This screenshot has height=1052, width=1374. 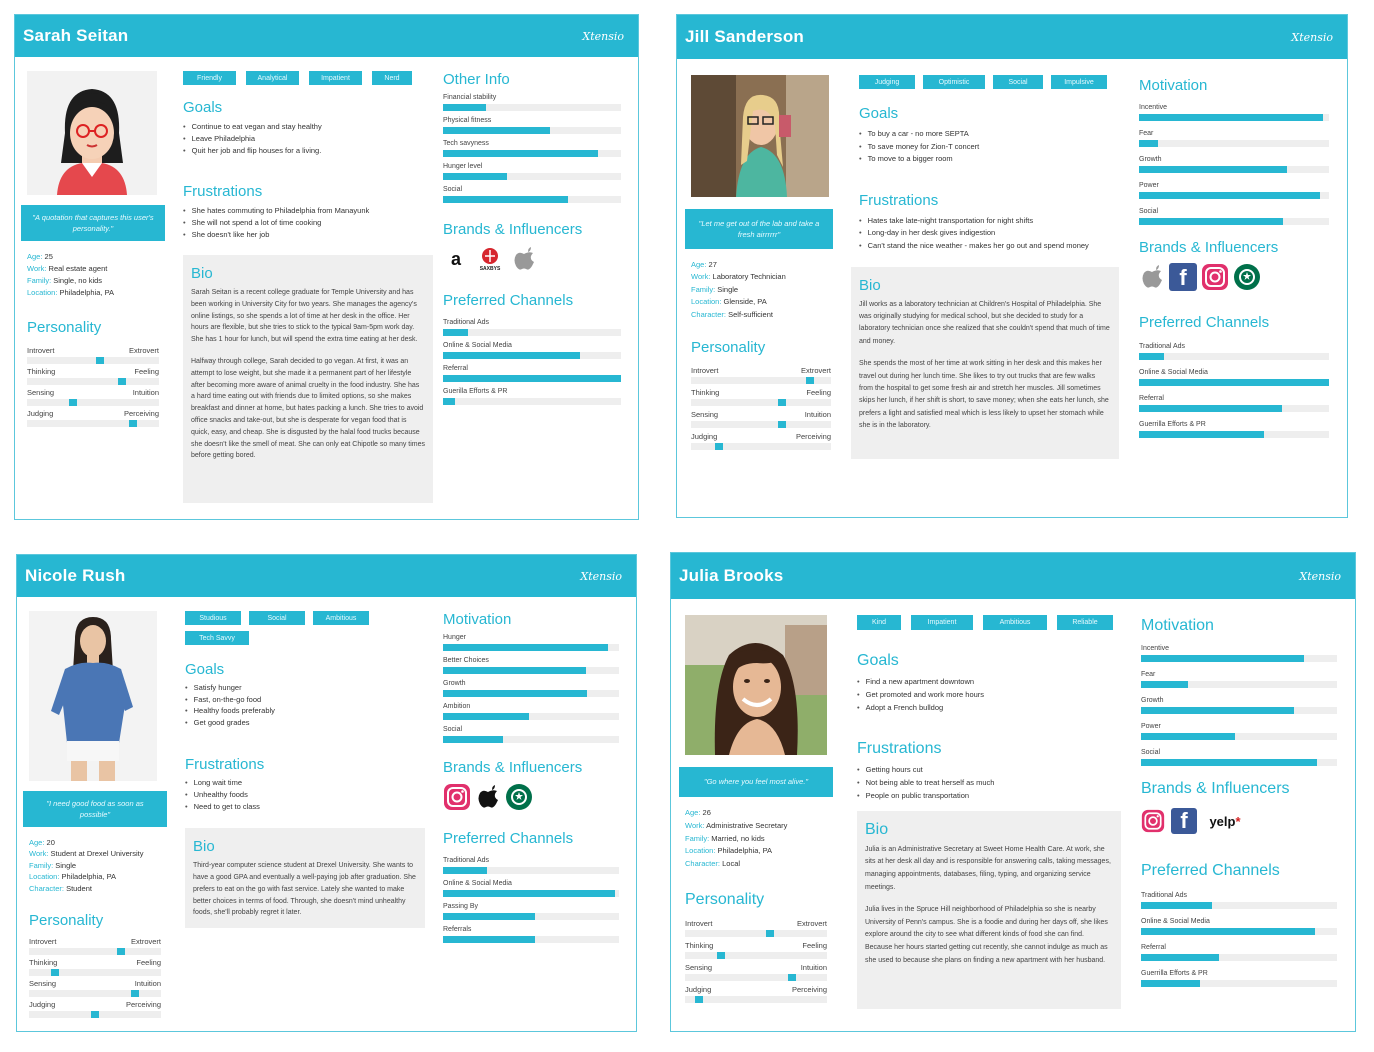 I want to click on list-item: Leave Philadelphia, so click(x=305, y=139).